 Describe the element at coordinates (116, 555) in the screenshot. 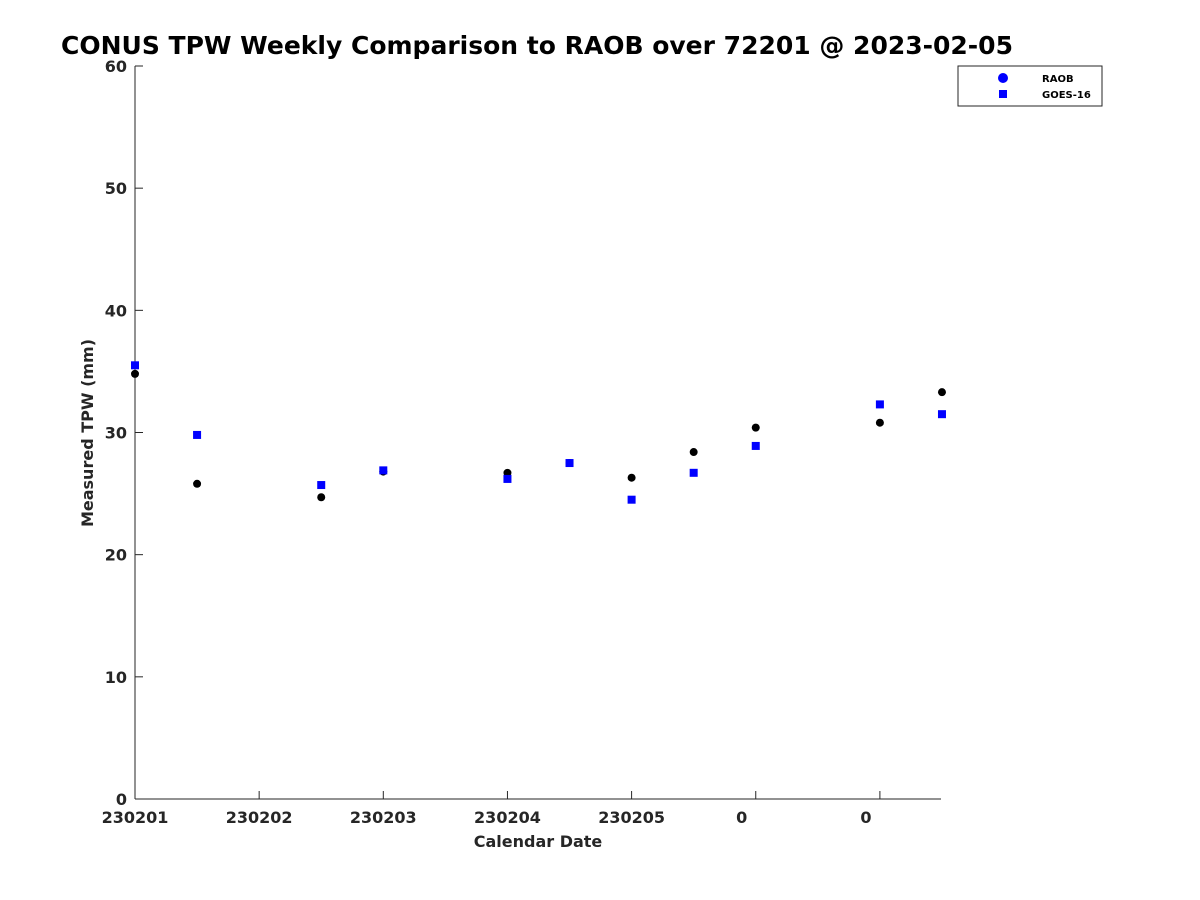

I see `y-tick-label: 20` at that location.